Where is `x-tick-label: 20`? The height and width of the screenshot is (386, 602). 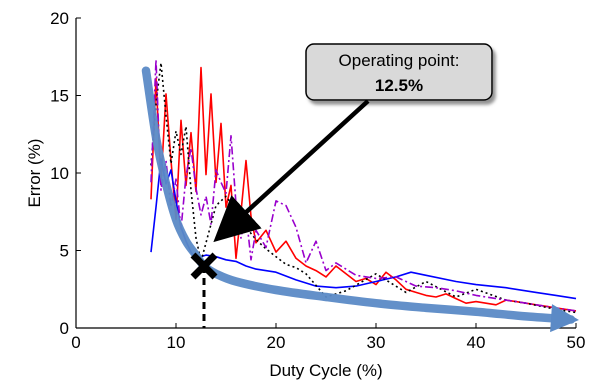 x-tick-label: 20 is located at coordinates (276, 342).